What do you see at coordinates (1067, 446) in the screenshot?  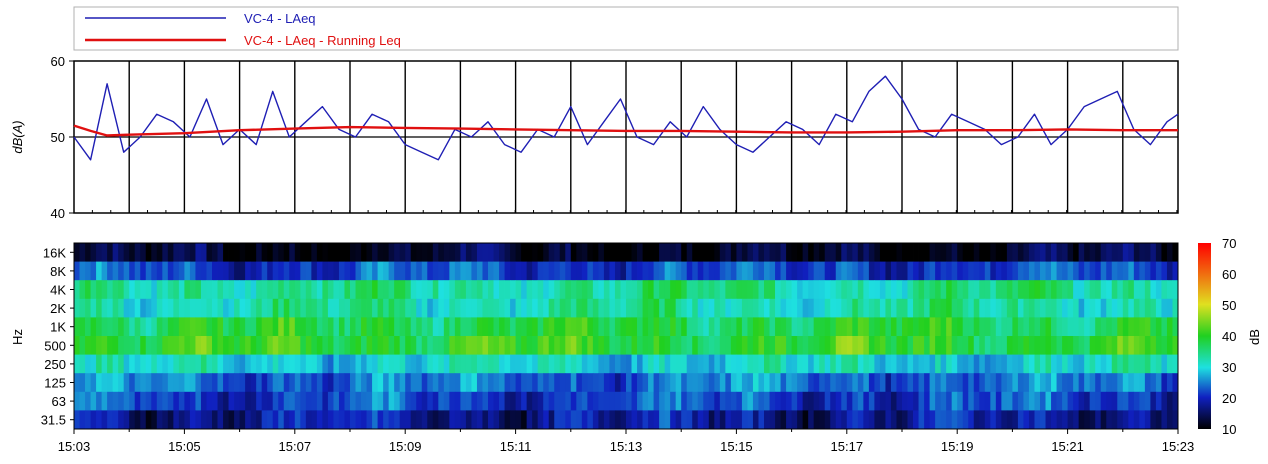 I see `x-tick-label: 15:21` at bounding box center [1067, 446].